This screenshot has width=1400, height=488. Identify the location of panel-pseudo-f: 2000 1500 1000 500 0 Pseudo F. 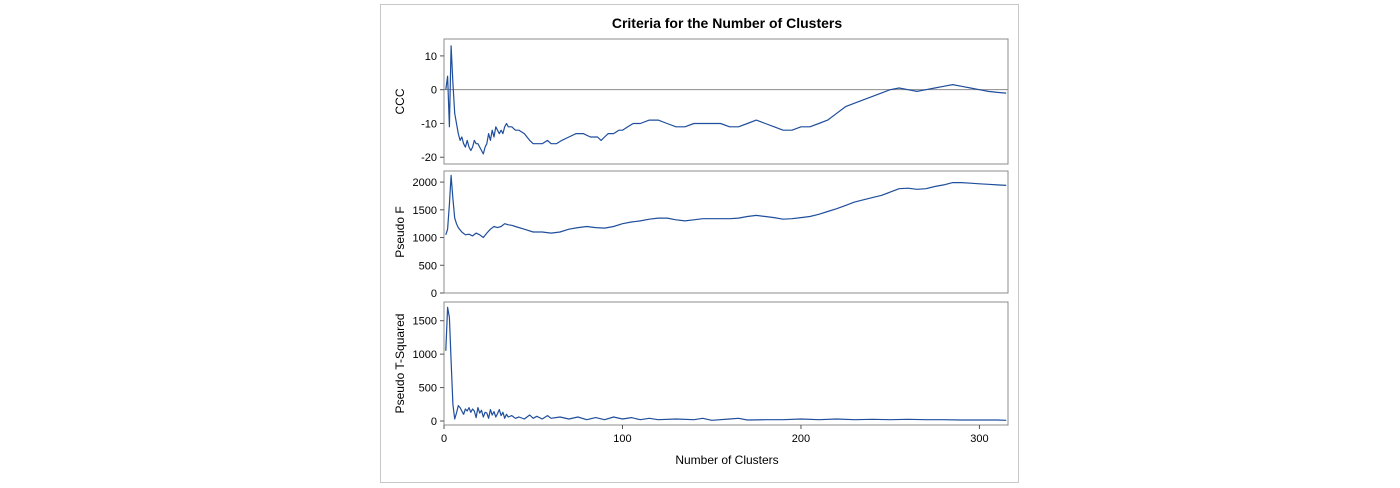
(701, 235).